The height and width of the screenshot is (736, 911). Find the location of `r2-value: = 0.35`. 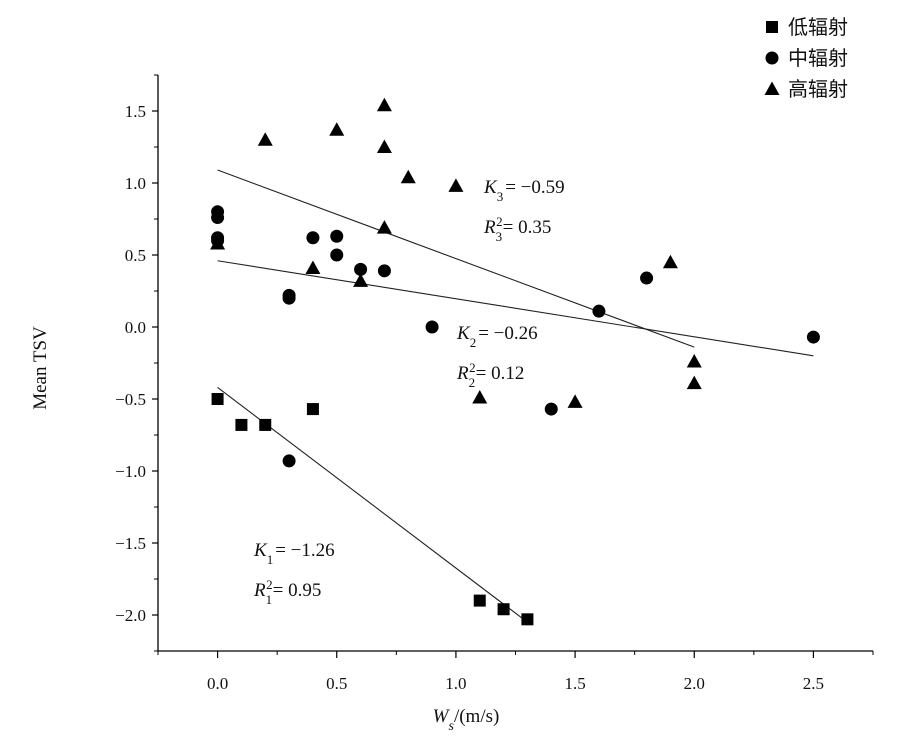

r2-value: = 0.35 is located at coordinates (527, 227).